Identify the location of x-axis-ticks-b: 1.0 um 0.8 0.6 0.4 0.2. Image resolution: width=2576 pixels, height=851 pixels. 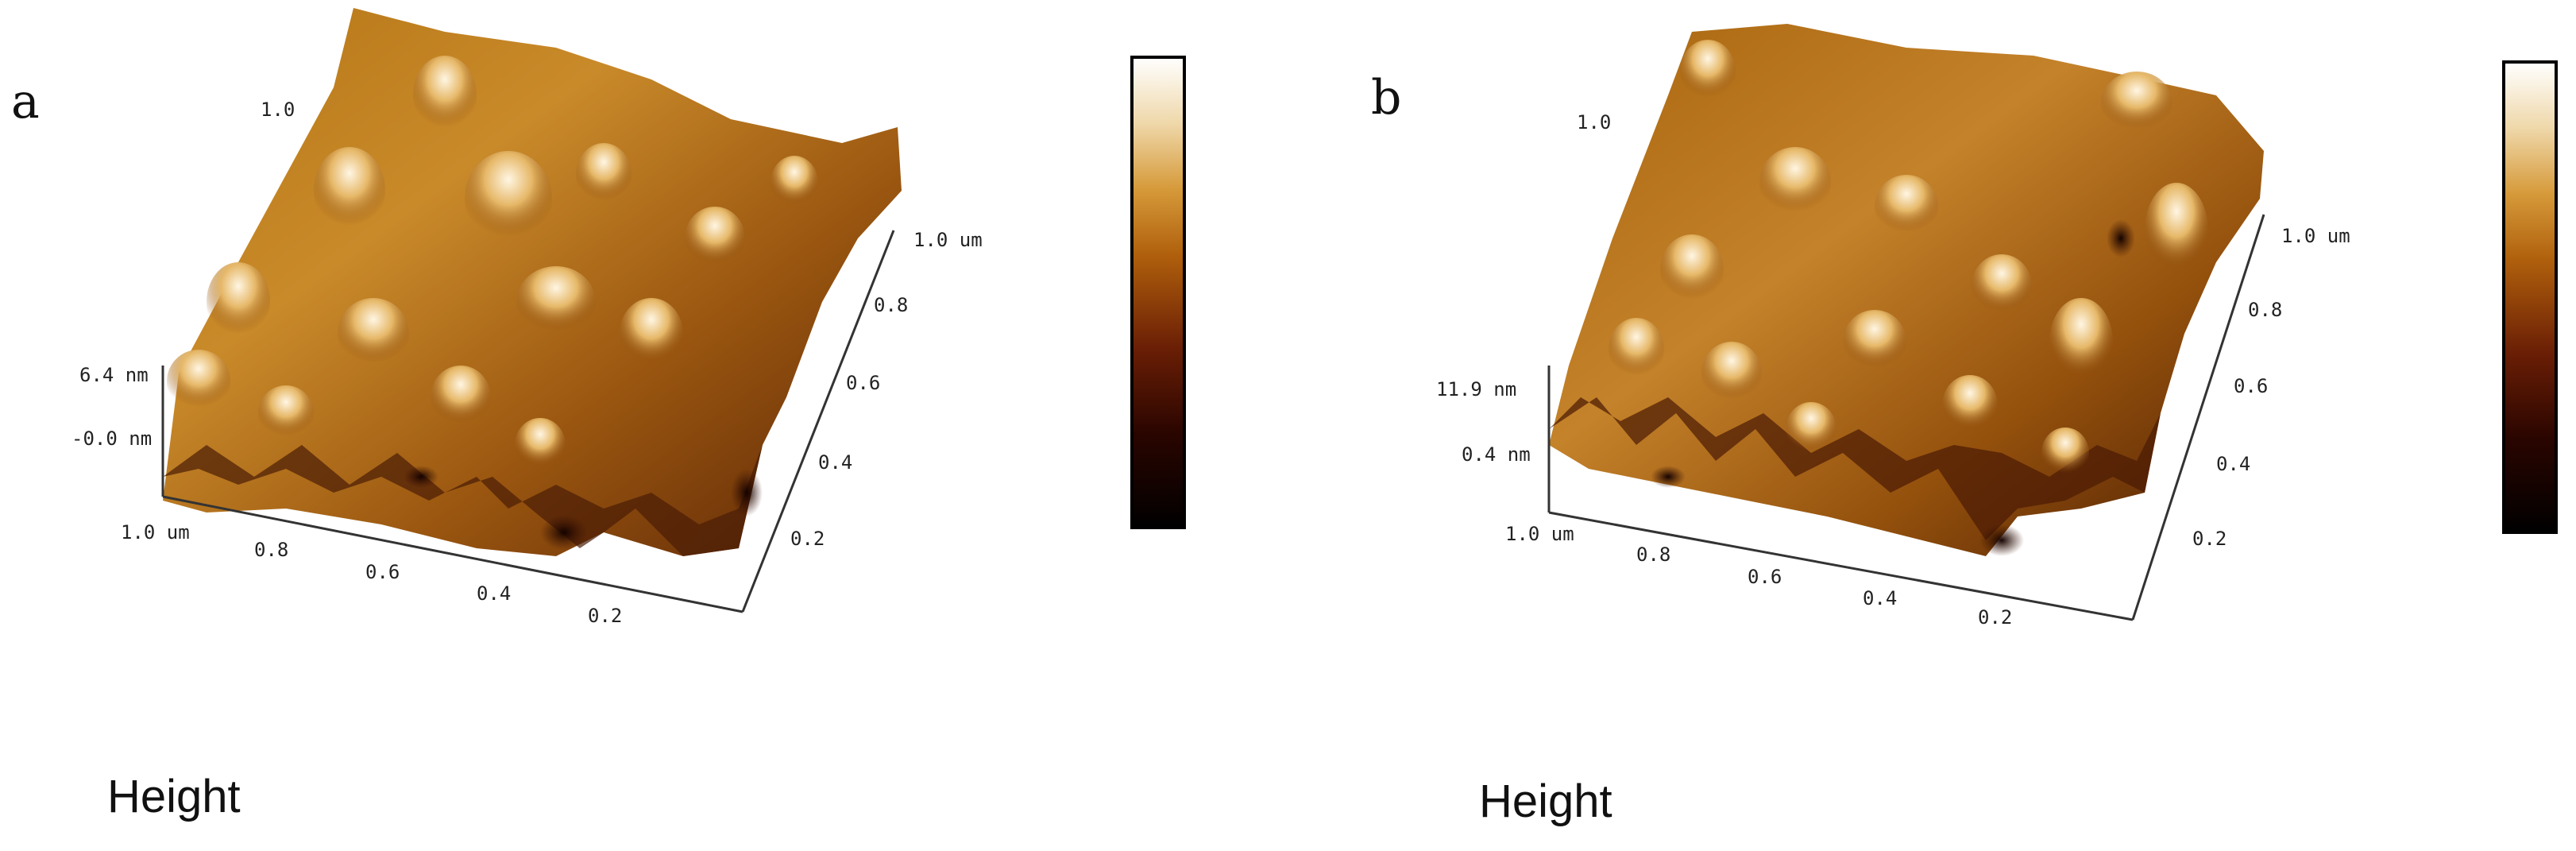
(1758, 576).